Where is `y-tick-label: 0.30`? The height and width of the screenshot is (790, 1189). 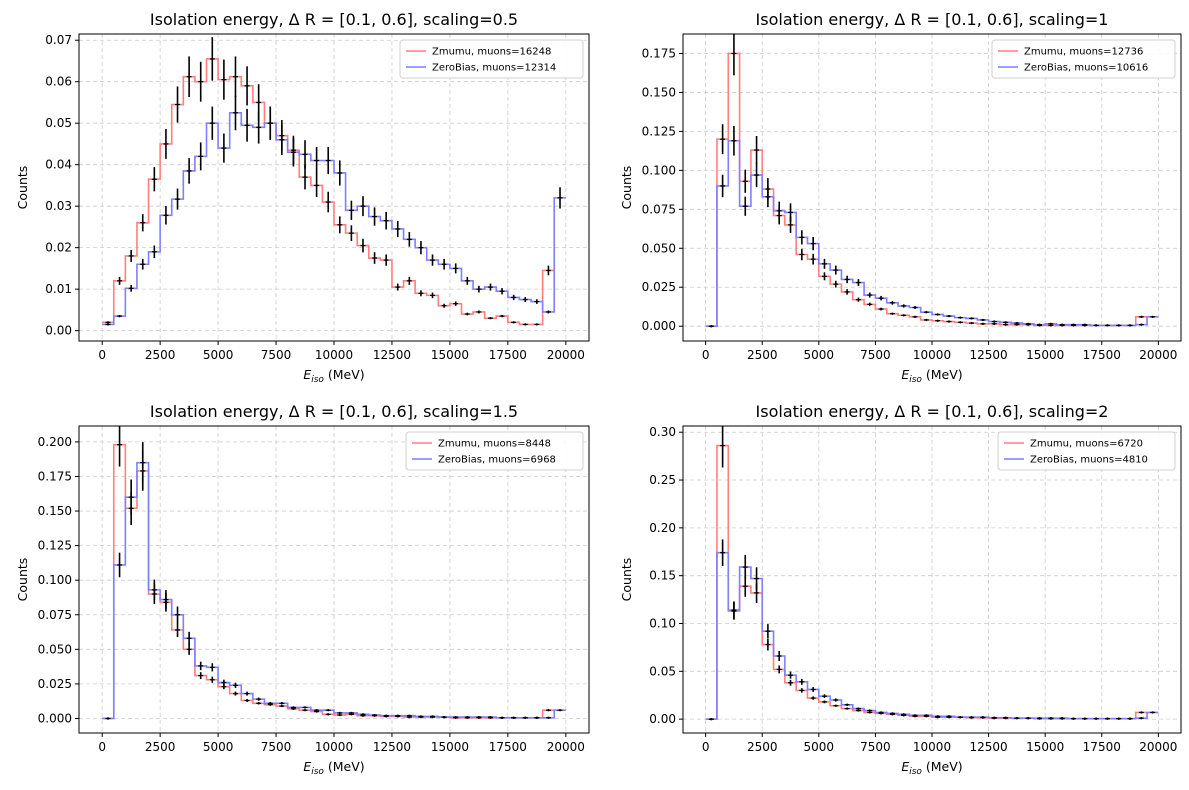 y-tick-label: 0.30 is located at coordinates (662, 432).